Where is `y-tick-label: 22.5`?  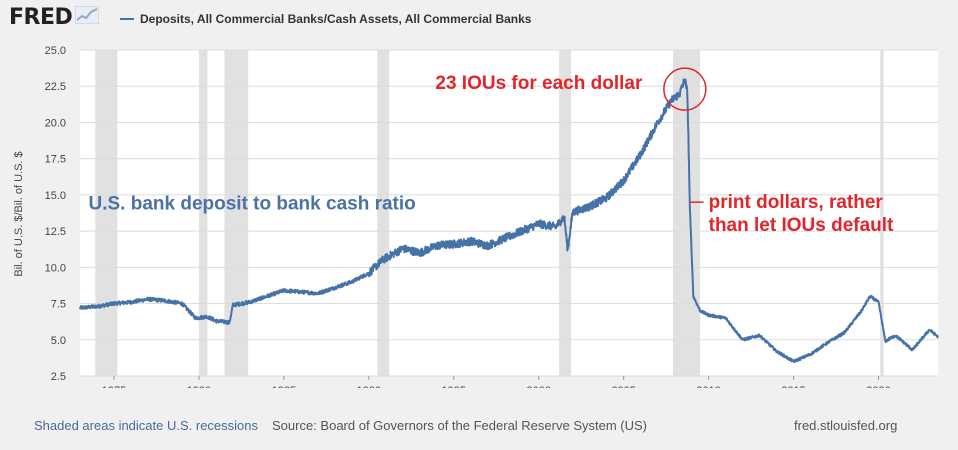
y-tick-label: 22.5 is located at coordinates (55, 87).